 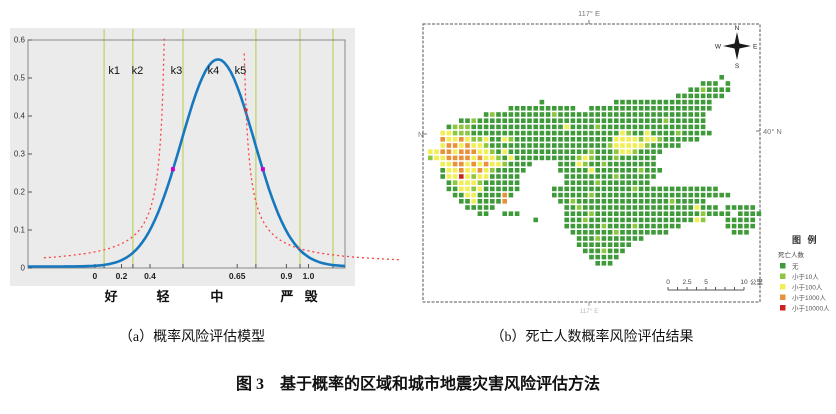 What do you see at coordinates (262, 169) in the screenshot?
I see `magenta-marker` at bounding box center [262, 169].